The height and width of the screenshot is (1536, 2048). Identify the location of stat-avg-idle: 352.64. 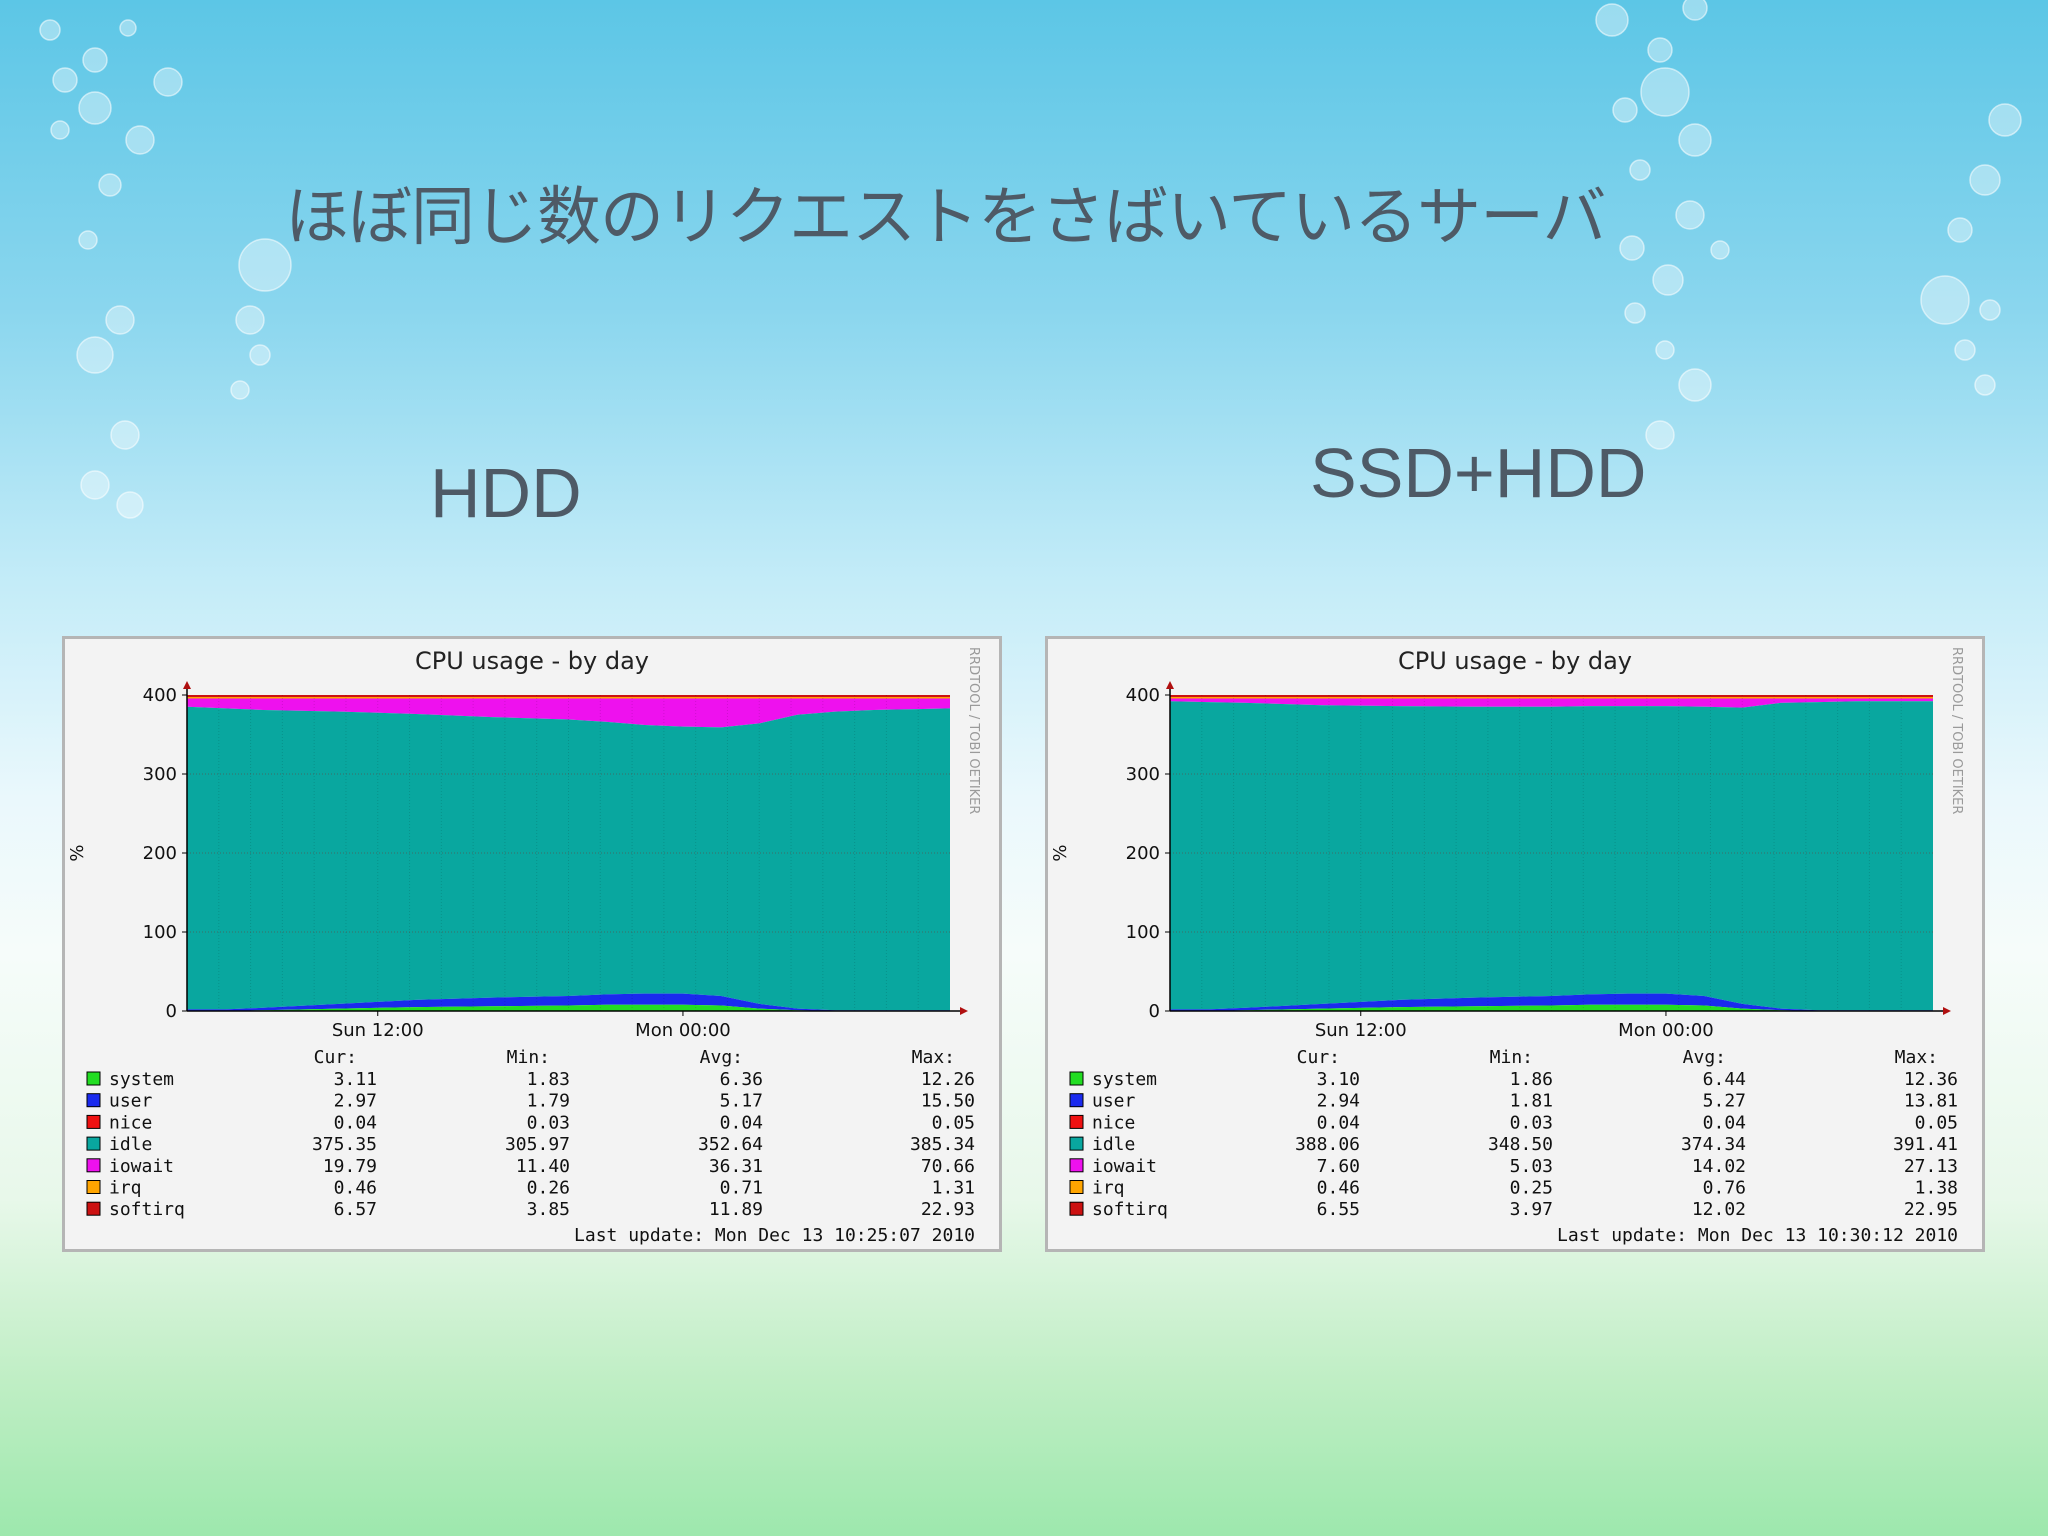
(730, 1144).